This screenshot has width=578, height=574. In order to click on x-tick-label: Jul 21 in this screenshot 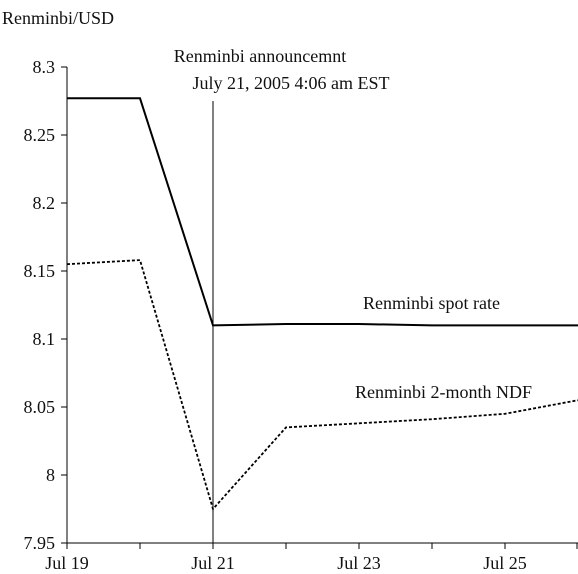, I will do `click(213, 563)`.